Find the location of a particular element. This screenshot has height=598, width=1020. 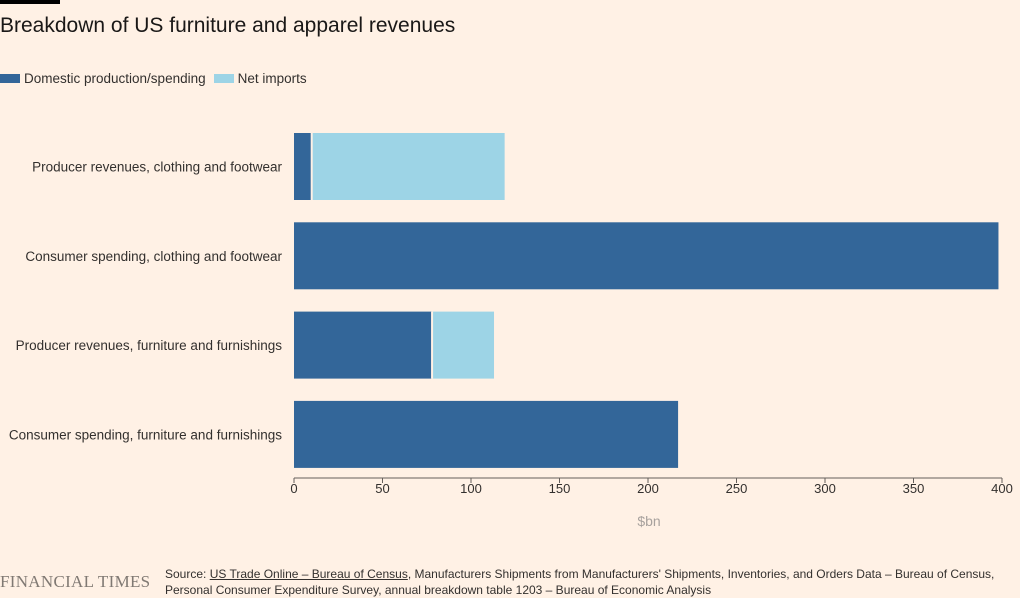

category-label: Producer revenues, clothing and footwear is located at coordinates (157, 167).